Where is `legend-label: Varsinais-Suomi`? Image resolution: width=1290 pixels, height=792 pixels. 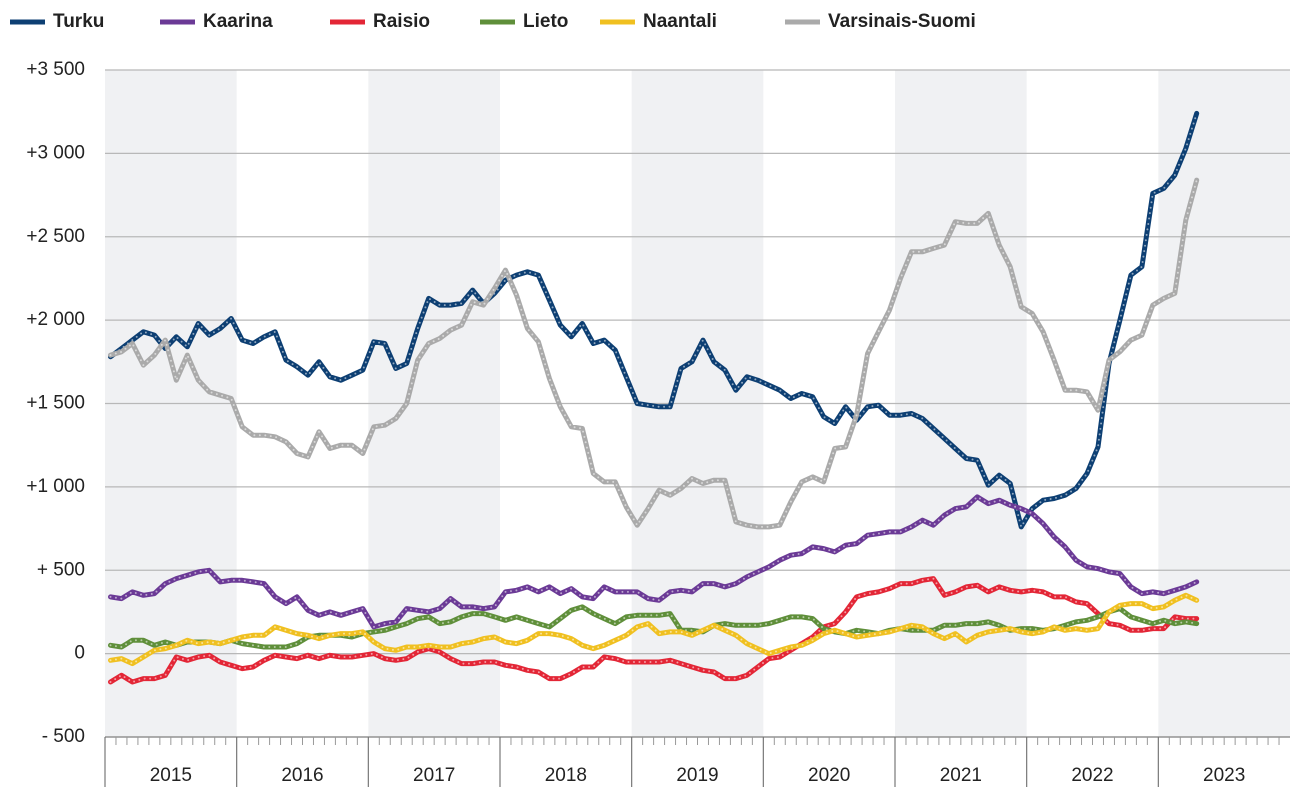
legend-label: Varsinais-Suomi is located at coordinates (902, 21).